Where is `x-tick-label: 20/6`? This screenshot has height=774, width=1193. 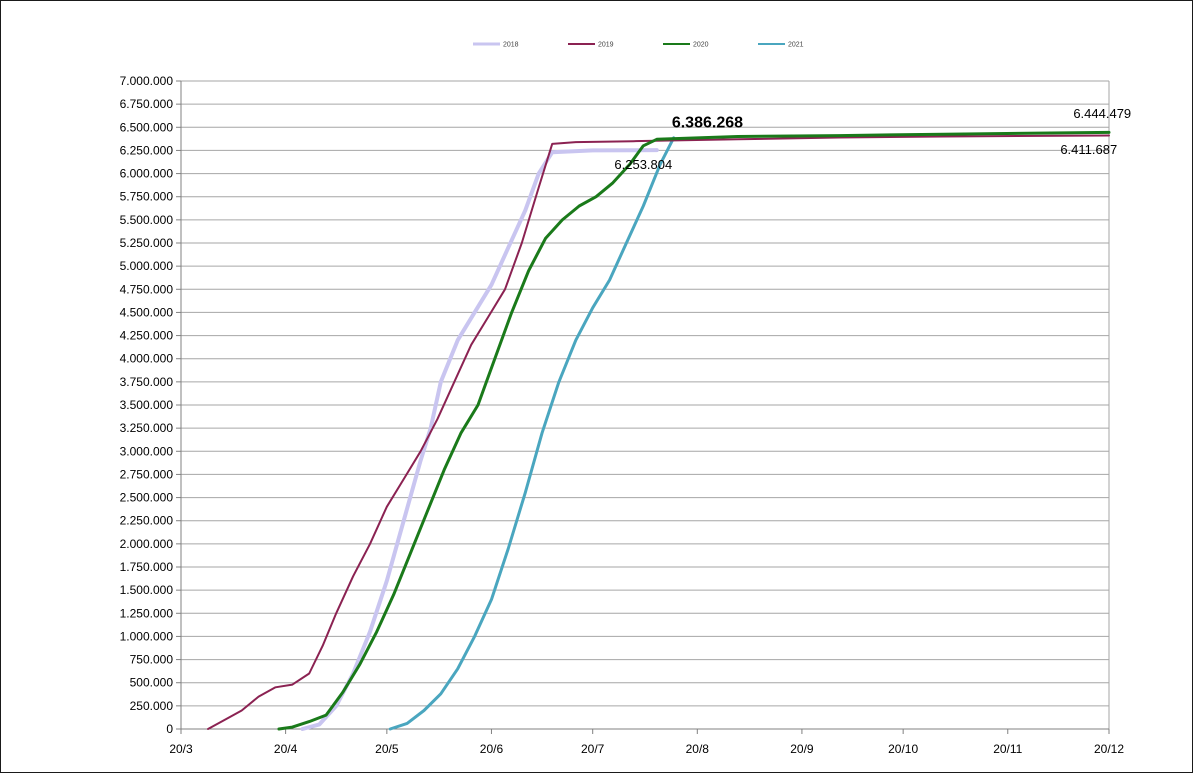 x-tick-label: 20/6 is located at coordinates (492, 749).